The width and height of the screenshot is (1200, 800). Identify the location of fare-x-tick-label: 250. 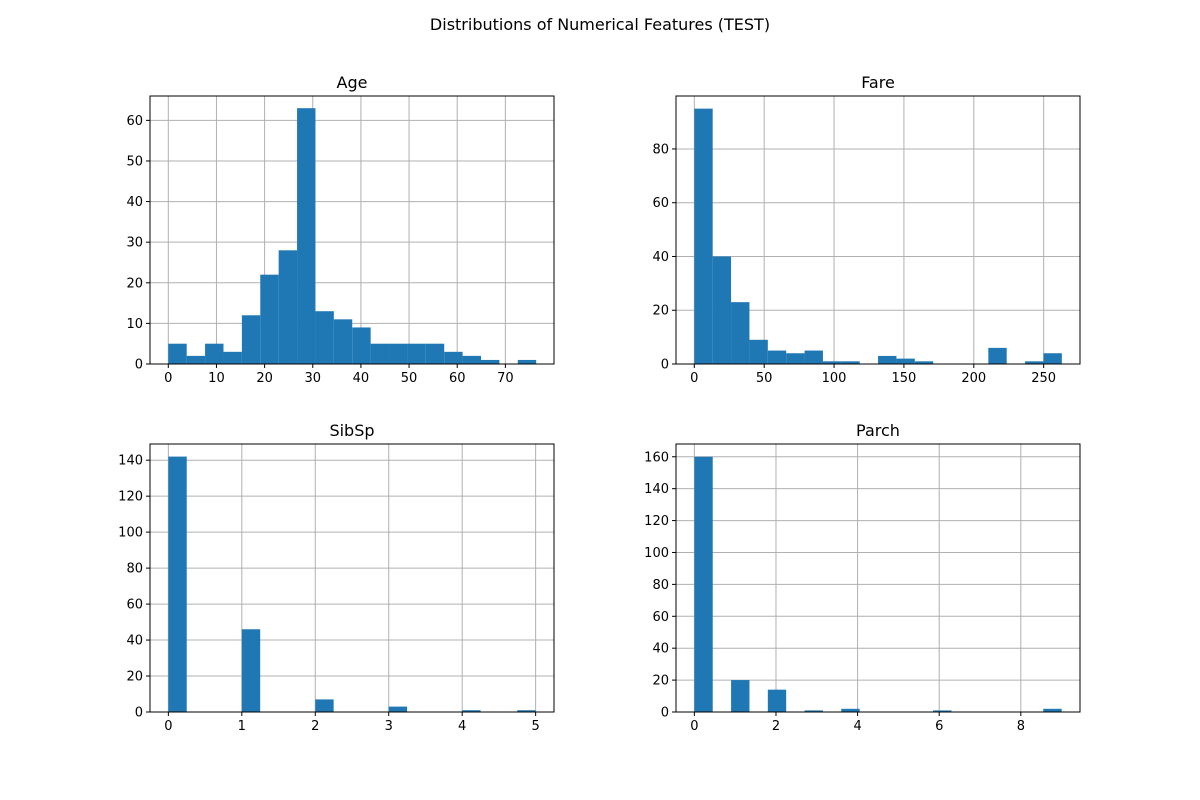
(1043, 378).